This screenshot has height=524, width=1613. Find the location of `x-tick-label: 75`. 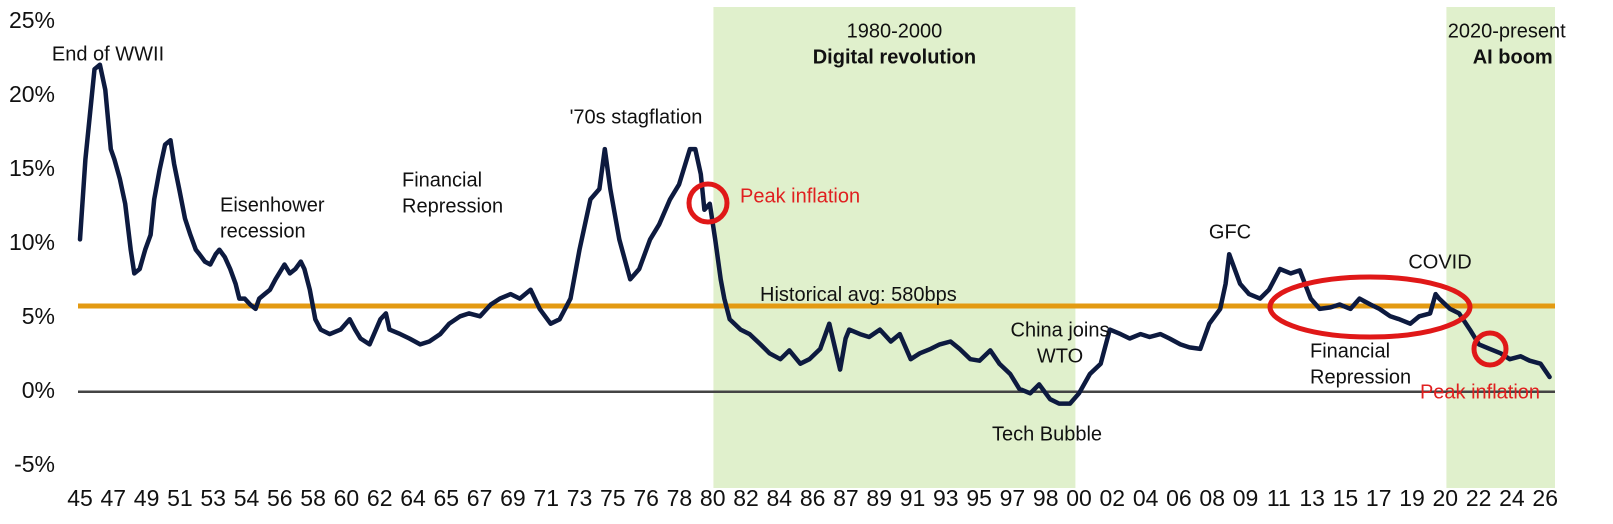

x-tick-label: 75 is located at coordinates (613, 498).